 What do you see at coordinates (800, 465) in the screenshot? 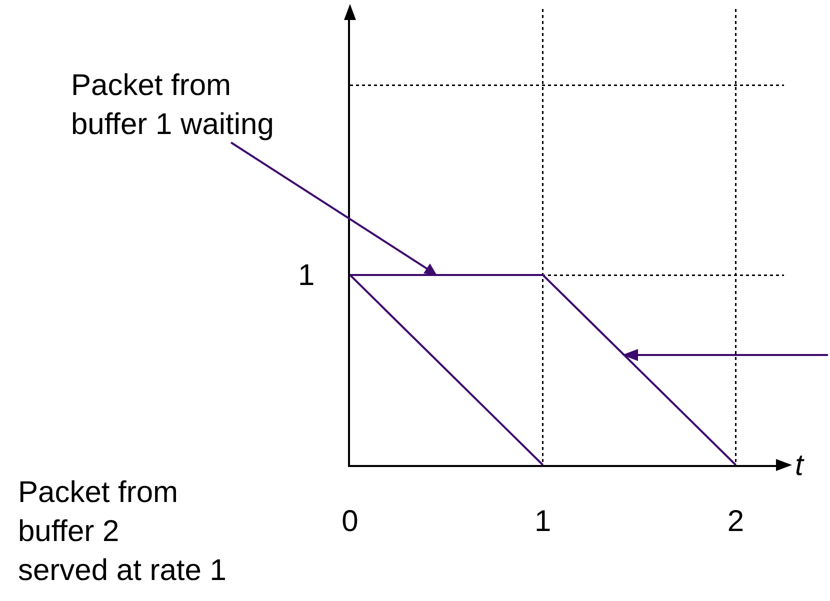
I see `x-axis-title: t` at bounding box center [800, 465].